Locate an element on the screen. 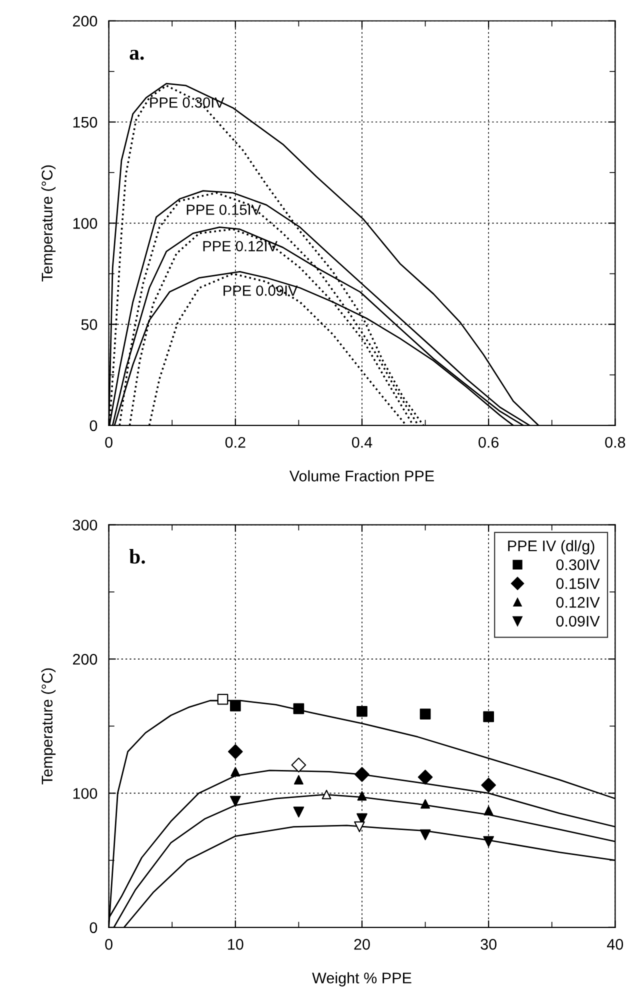 The image size is (629, 994). x-tick-label: 30 is located at coordinates (488, 944).